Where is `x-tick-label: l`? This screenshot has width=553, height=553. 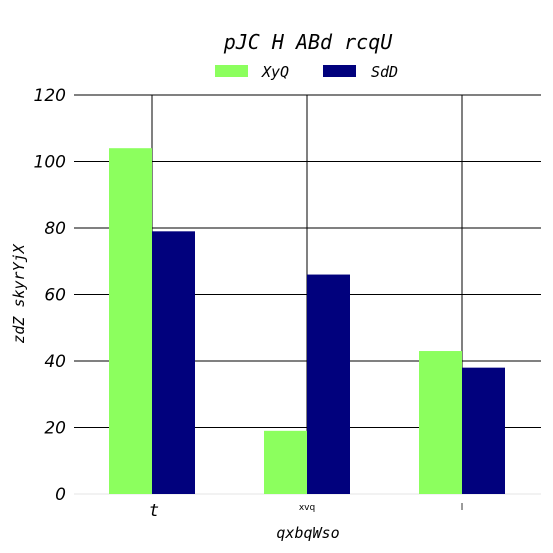
x-tick-label: l is located at coordinates (462, 508).